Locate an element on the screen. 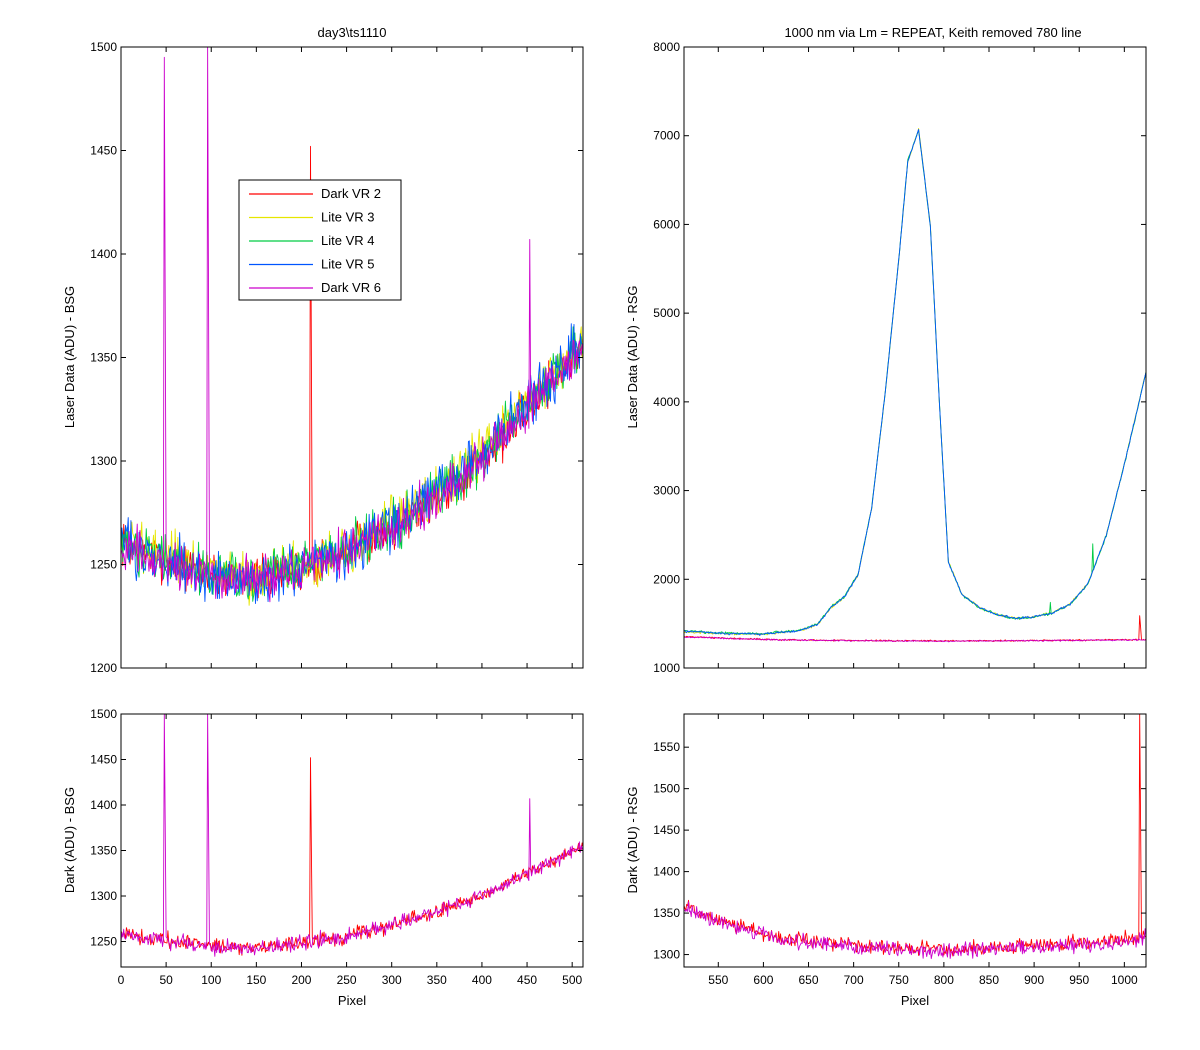  legend-label: Lite VR 5 is located at coordinates (347, 264).